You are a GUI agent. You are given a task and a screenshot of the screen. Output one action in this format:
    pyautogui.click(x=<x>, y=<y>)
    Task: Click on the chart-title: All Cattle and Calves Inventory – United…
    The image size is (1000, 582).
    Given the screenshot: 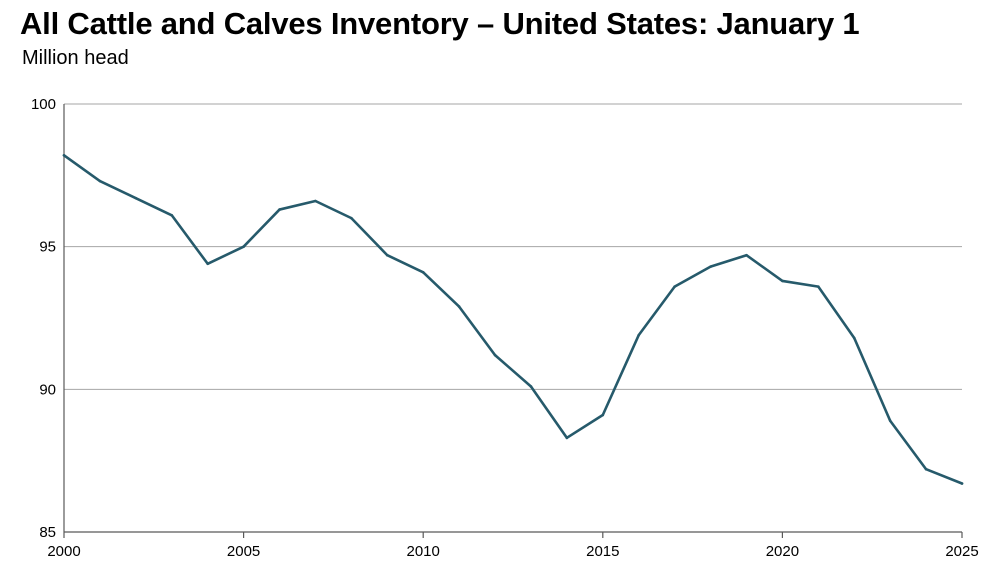 What is the action you would take?
    pyautogui.click(x=440, y=23)
    